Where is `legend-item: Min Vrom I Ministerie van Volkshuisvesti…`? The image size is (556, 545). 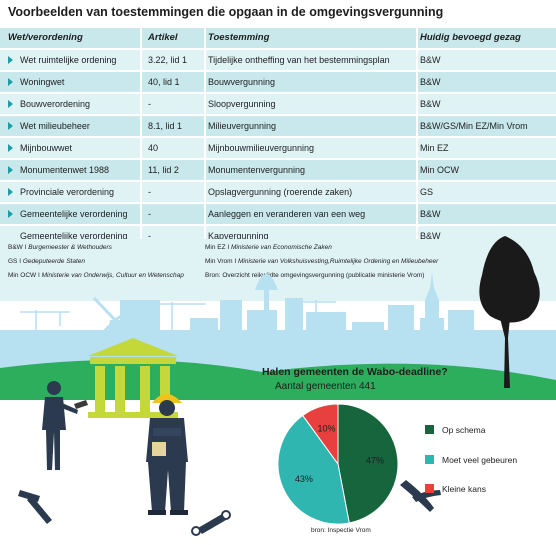
legend-item: Min Vrom I Ministerie van Volkshuisvesti… is located at coordinates (322, 261).